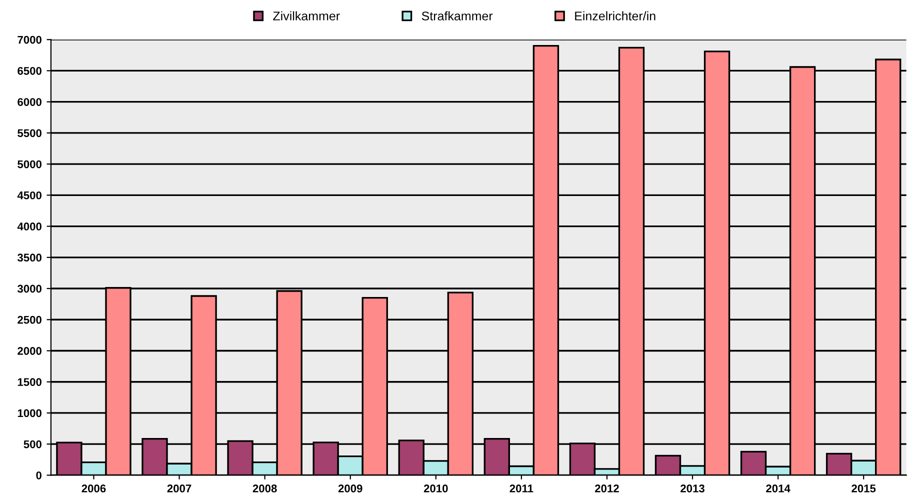 This screenshot has width=910, height=495. What do you see at coordinates (615, 15) in the screenshot?
I see `legend-label: Einzelrichter/in` at bounding box center [615, 15].